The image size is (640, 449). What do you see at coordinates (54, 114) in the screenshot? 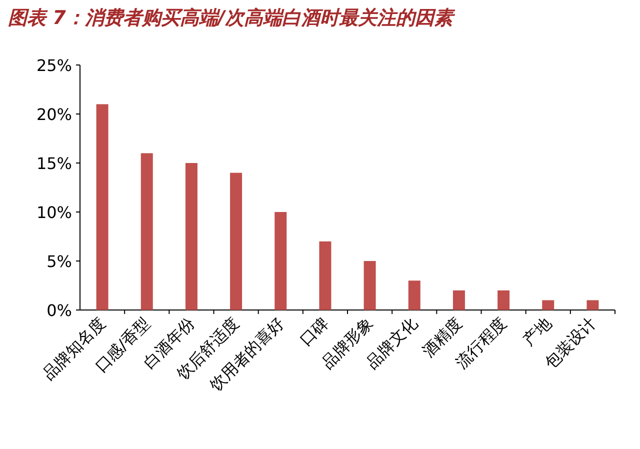
I see `y-tick-label: 20%` at bounding box center [54, 114].